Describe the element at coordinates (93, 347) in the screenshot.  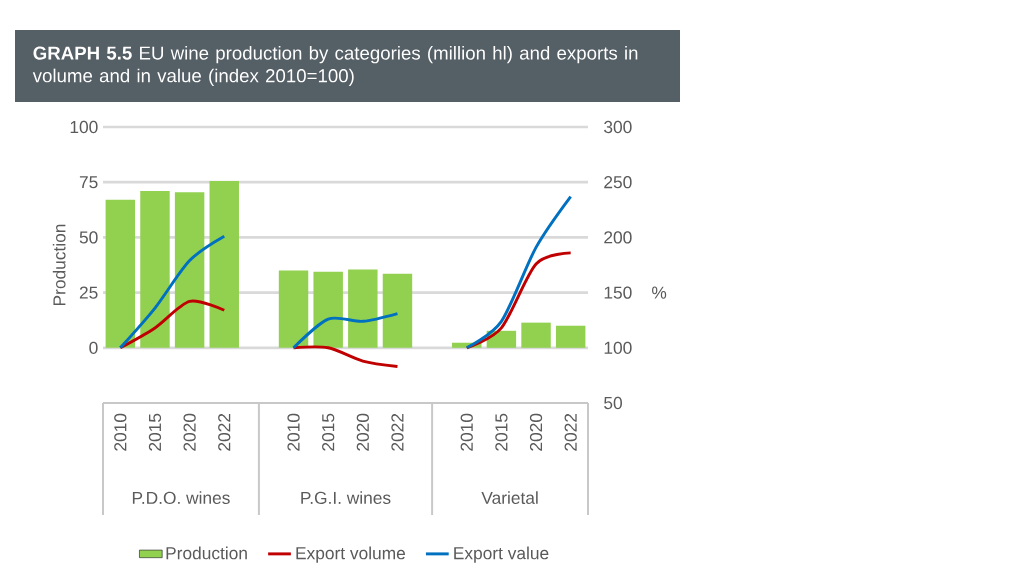
I see `y-tick-label: 0` at that location.